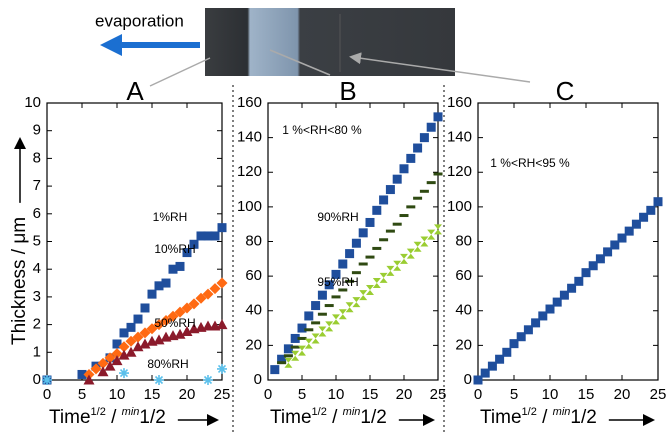  I want to click on y-tick-label: 9, so click(37, 130).